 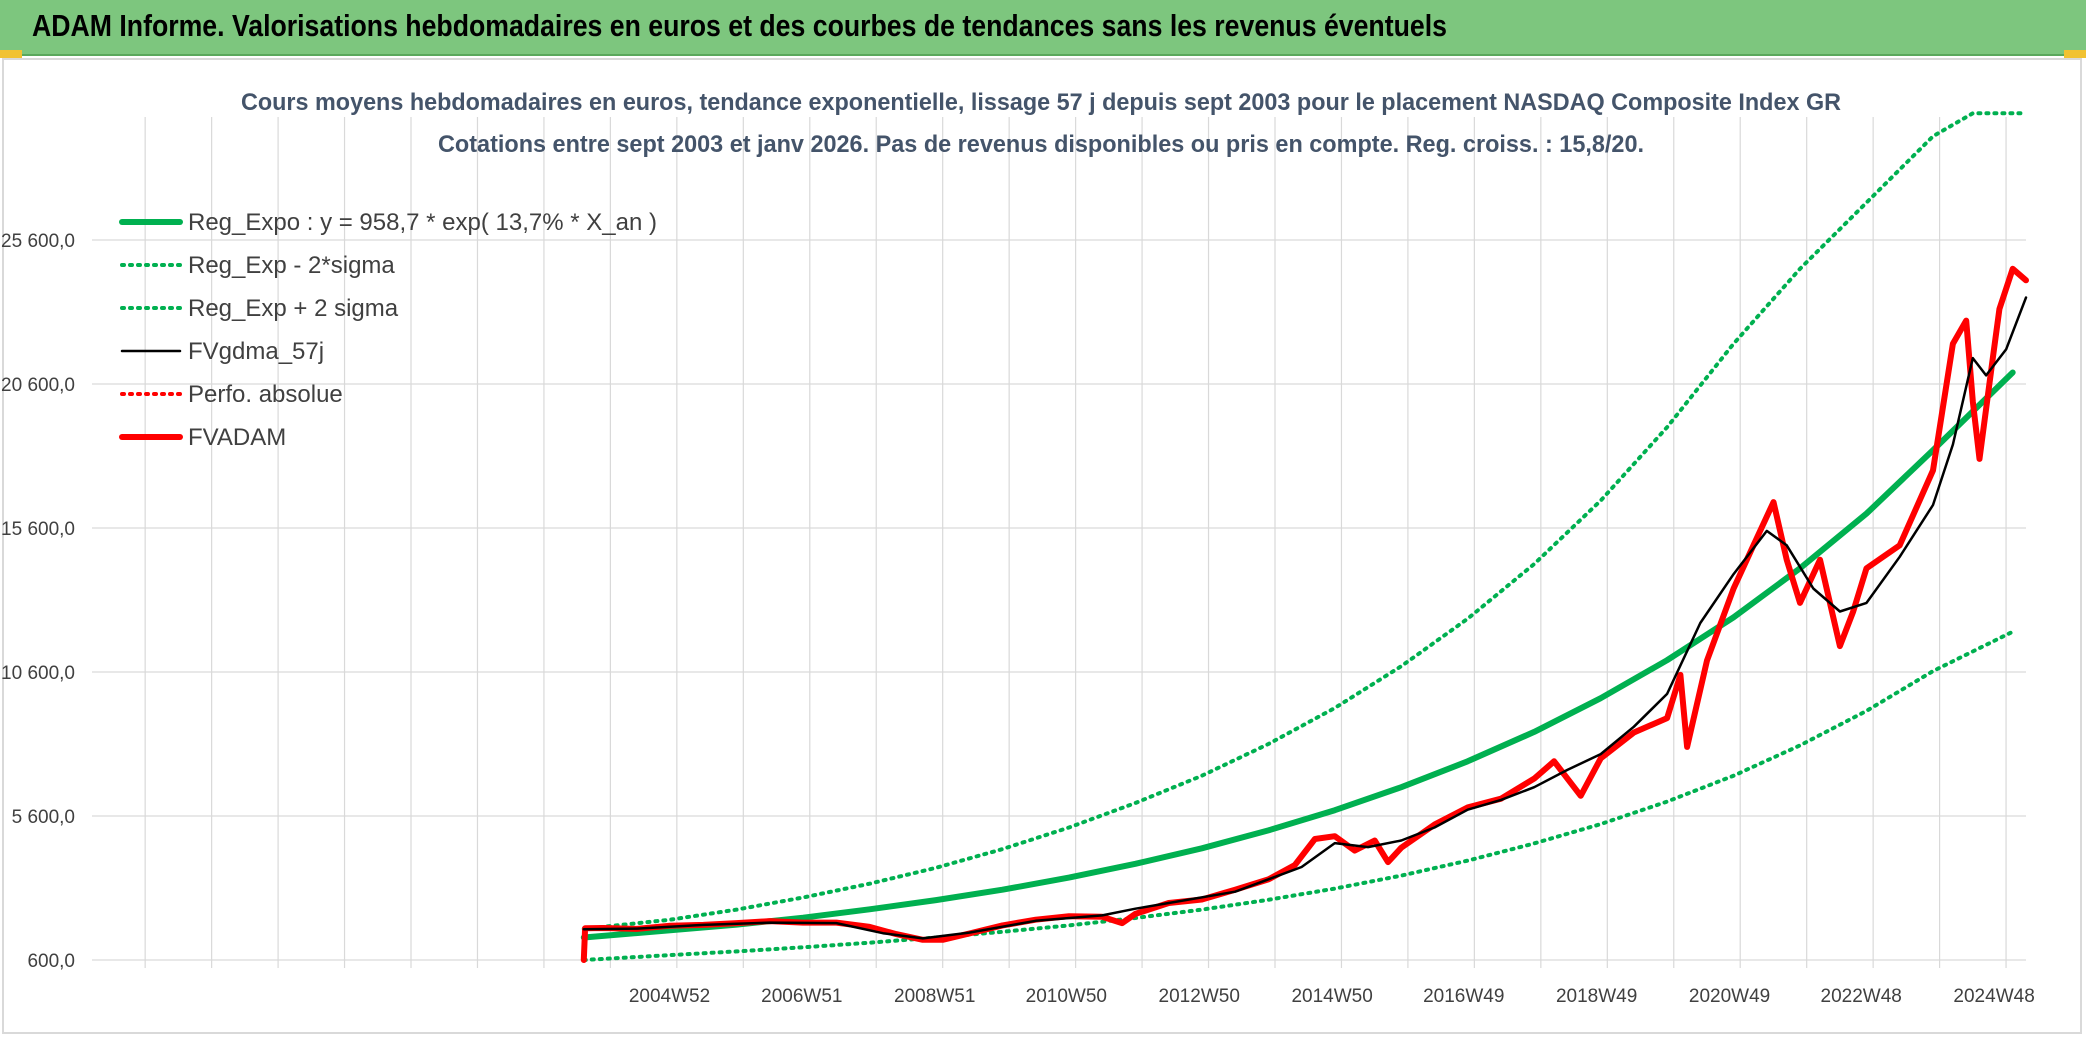 I want to click on y-tick-label: 5 600,0, so click(x=43, y=817).